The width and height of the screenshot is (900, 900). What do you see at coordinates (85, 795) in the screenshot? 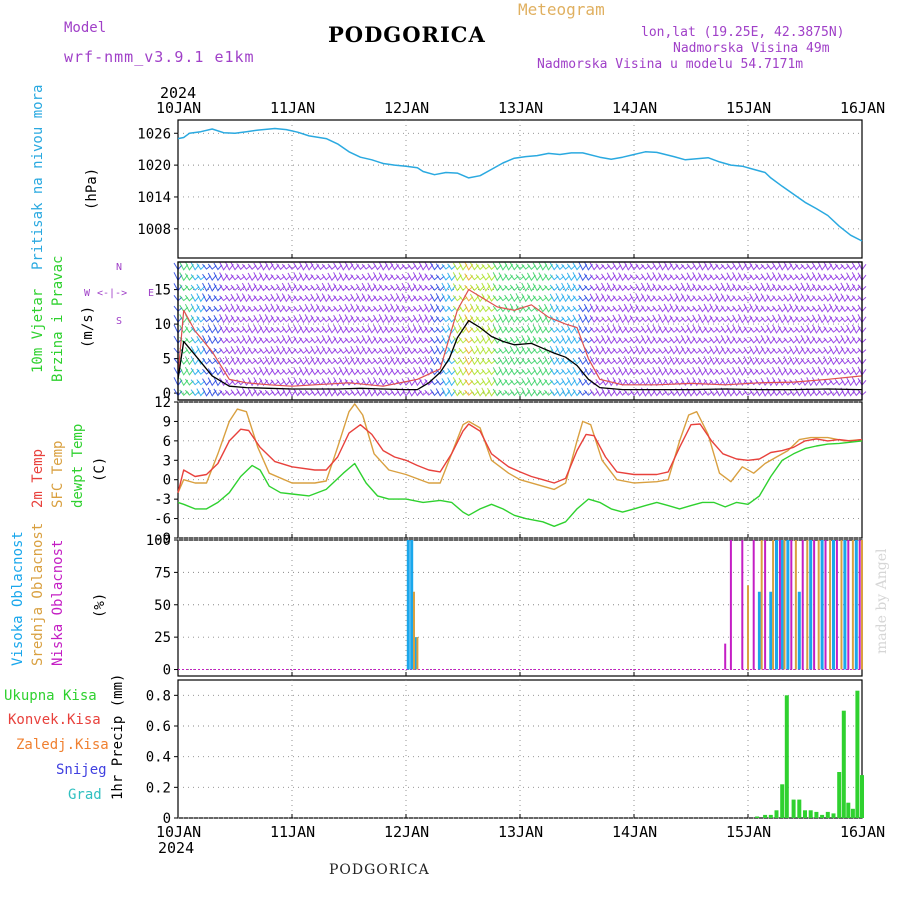
I see `precip-legend-hail: Grad` at bounding box center [85, 795].